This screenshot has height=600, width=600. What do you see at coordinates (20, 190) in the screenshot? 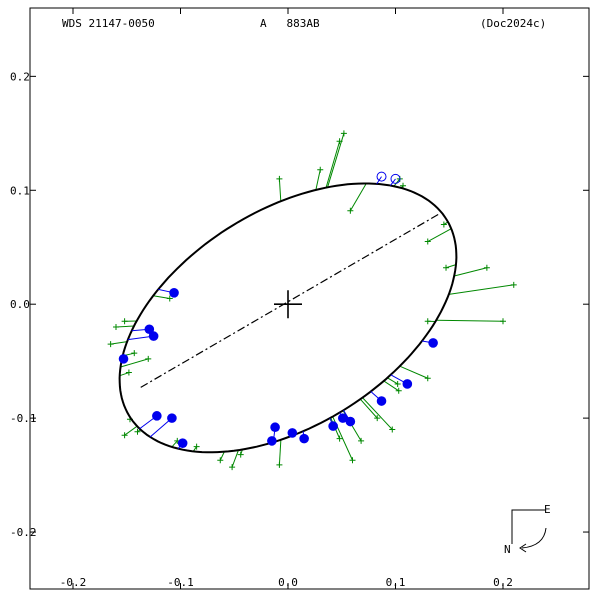
I see `y-tick-label: 0.1` at bounding box center [20, 190].